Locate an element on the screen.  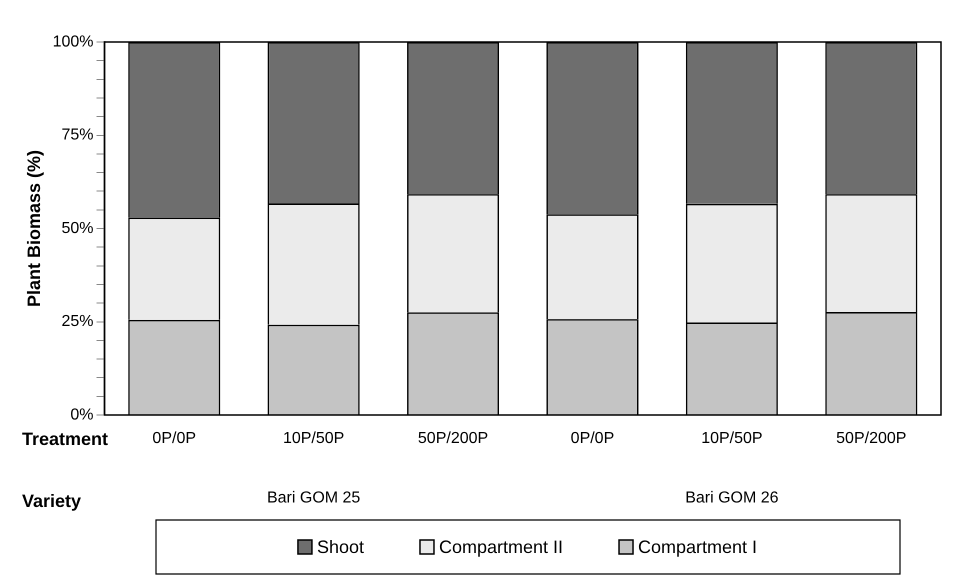
text: Bari GOM 25 is located at coordinates (313, 497).